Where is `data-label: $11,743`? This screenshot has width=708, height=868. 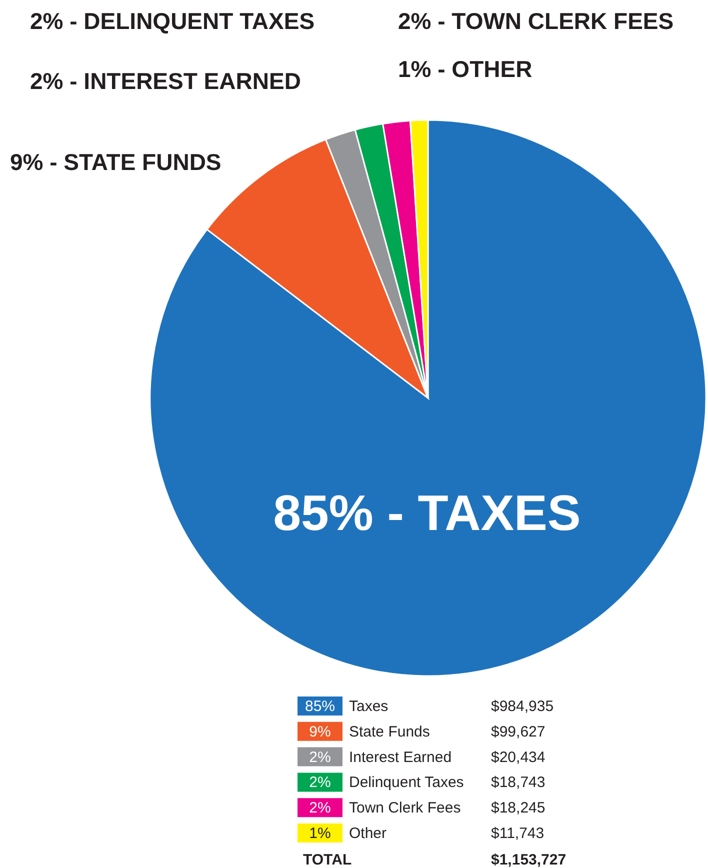 data-label: $11,743 is located at coordinates (517, 833).